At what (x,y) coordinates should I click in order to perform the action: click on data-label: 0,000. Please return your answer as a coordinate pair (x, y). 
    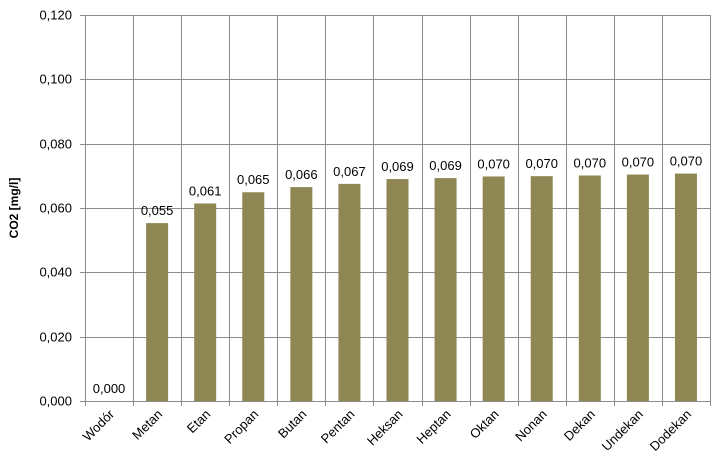
    Looking at the image, I should click on (109, 388).